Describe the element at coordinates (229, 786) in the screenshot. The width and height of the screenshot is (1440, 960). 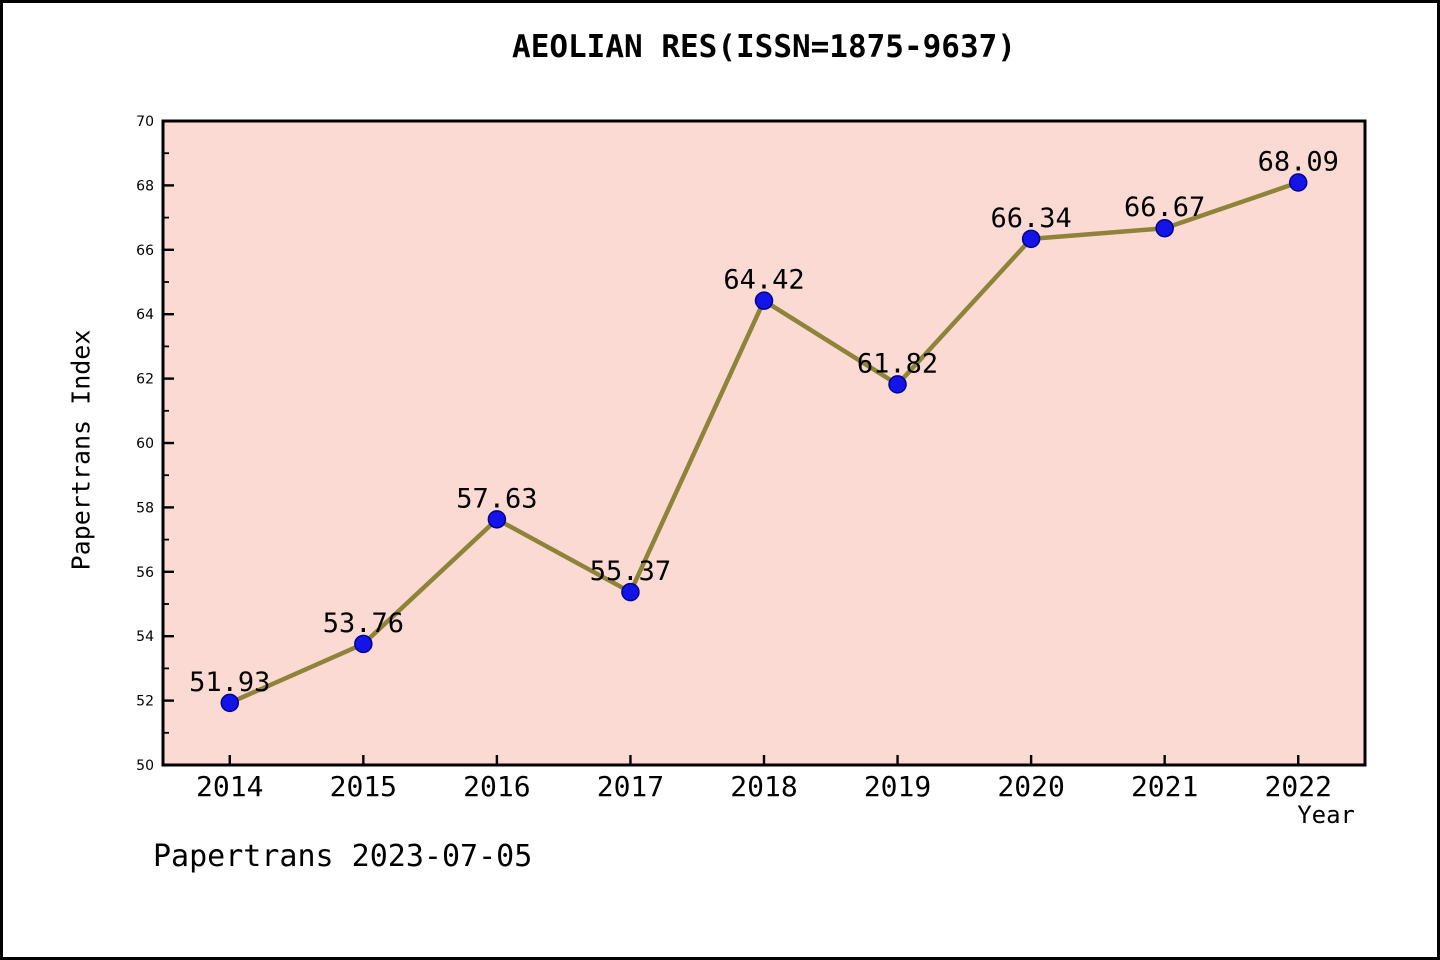
I see `x-tick-label: 2014` at that location.